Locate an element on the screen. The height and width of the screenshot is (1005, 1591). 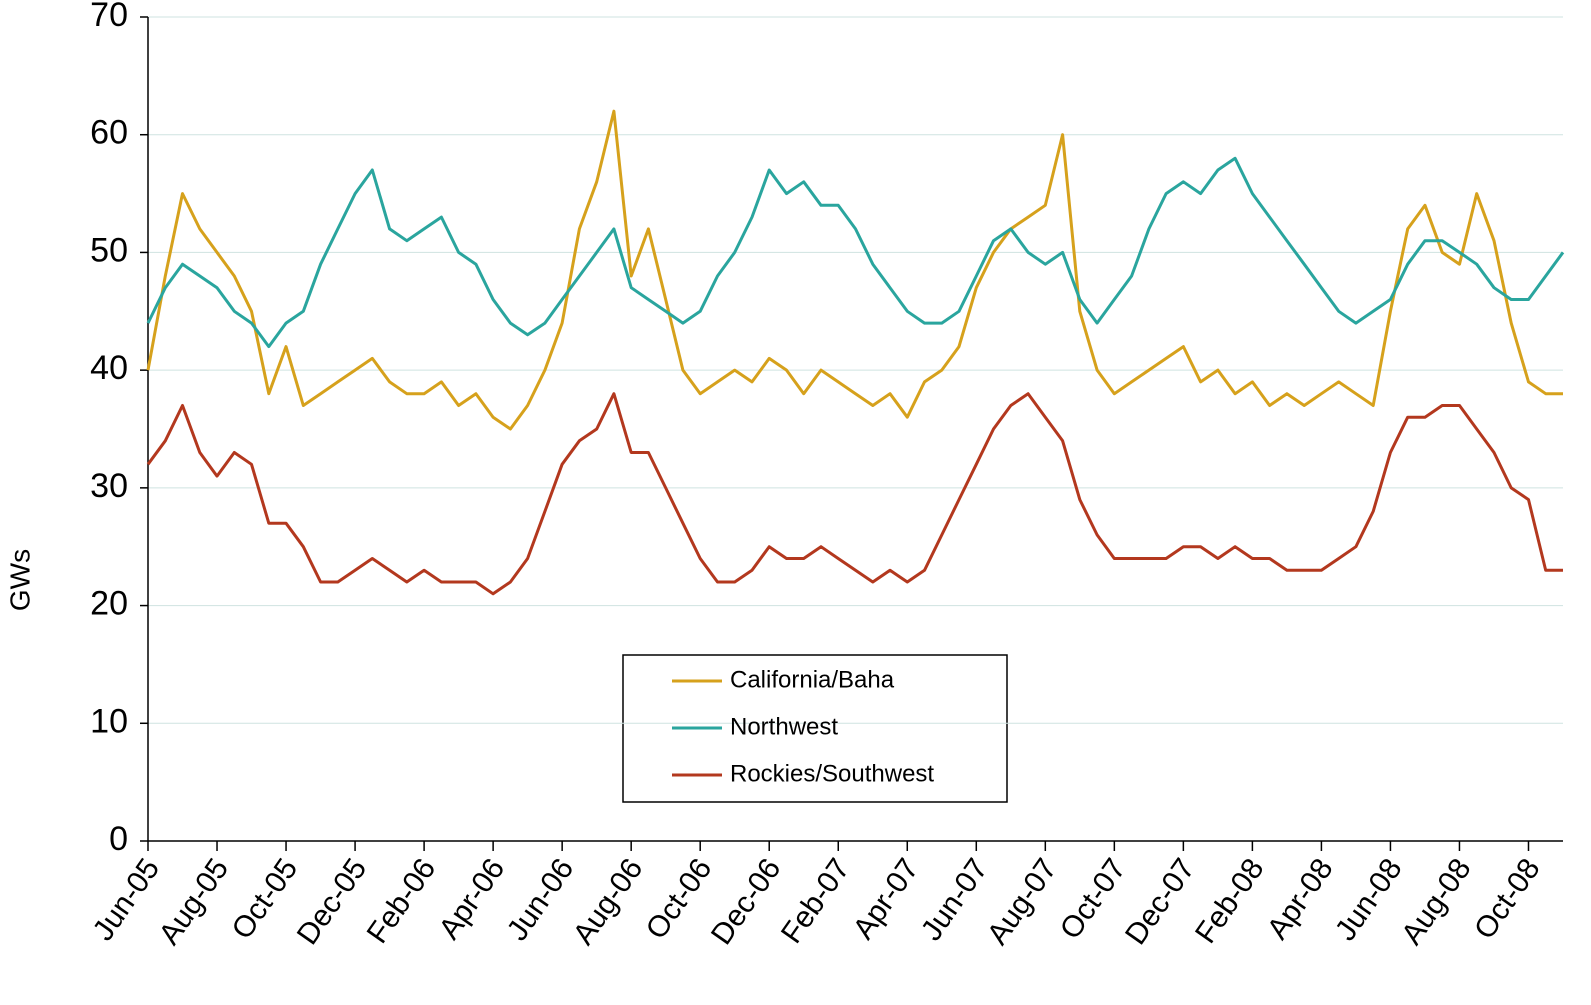
x-tick-label: Oct-08 is located at coordinates (1507, 899).